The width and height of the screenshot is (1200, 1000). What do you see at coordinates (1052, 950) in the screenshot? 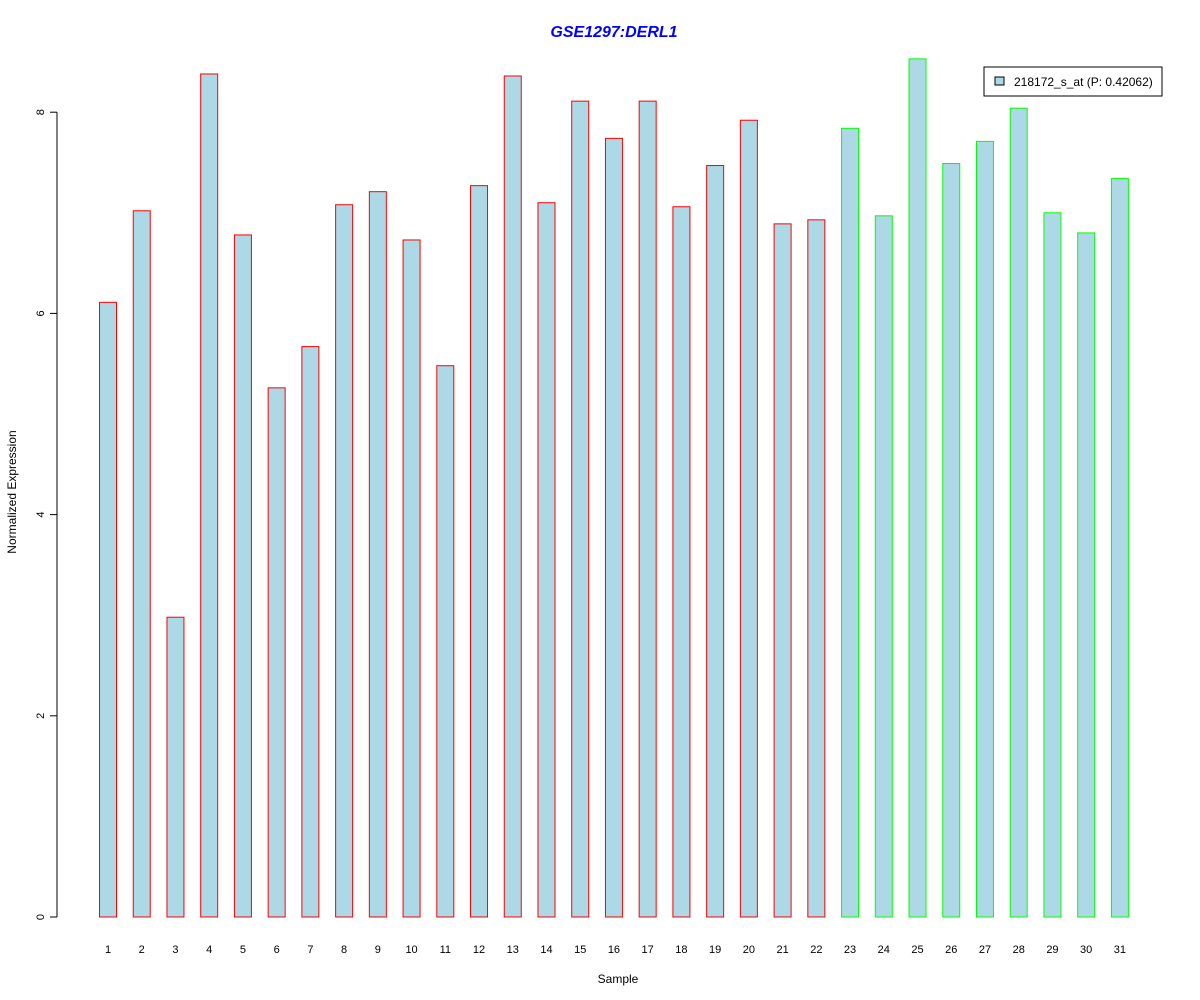
I see `x-tick-label: 29` at bounding box center [1052, 950].